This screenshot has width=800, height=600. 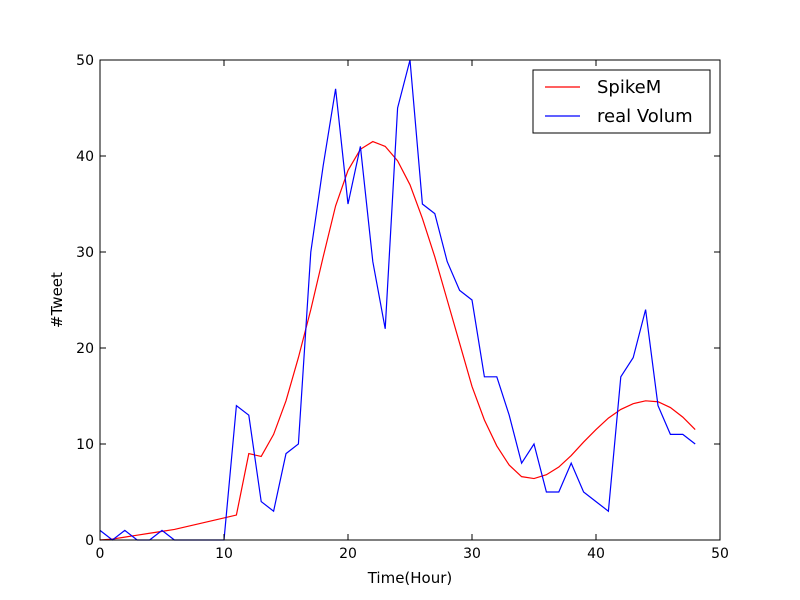 I want to click on x-tick-label: 30, so click(x=472, y=554).